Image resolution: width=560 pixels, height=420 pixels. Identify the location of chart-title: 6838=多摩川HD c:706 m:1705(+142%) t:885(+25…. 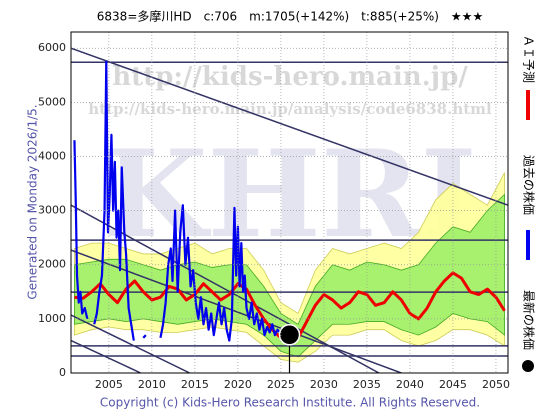
(290, 16).